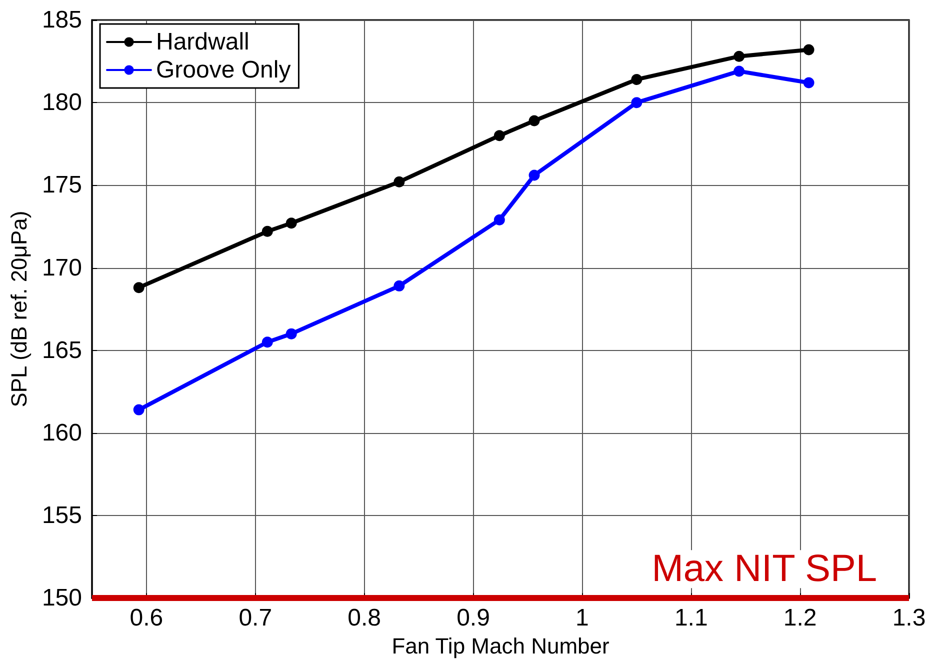  What do you see at coordinates (473, 618) in the screenshot?
I see `x-tick-label: 0.9` at bounding box center [473, 618].